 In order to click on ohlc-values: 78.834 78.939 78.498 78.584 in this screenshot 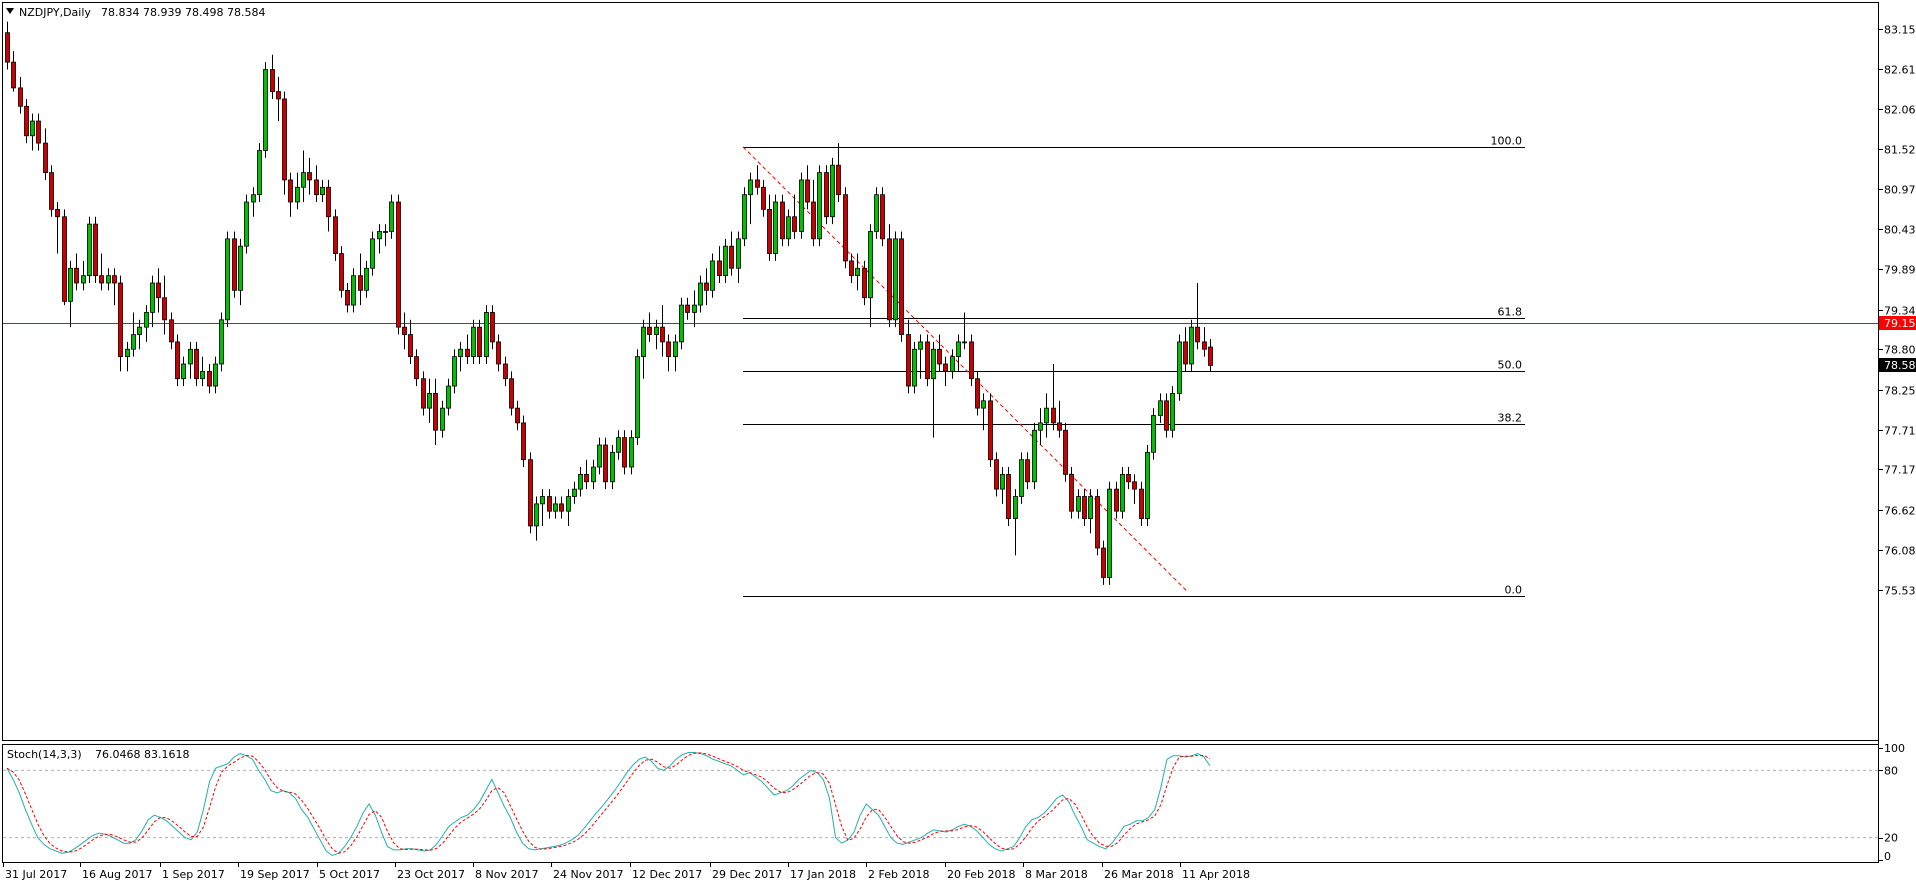, I will do `click(183, 12)`.